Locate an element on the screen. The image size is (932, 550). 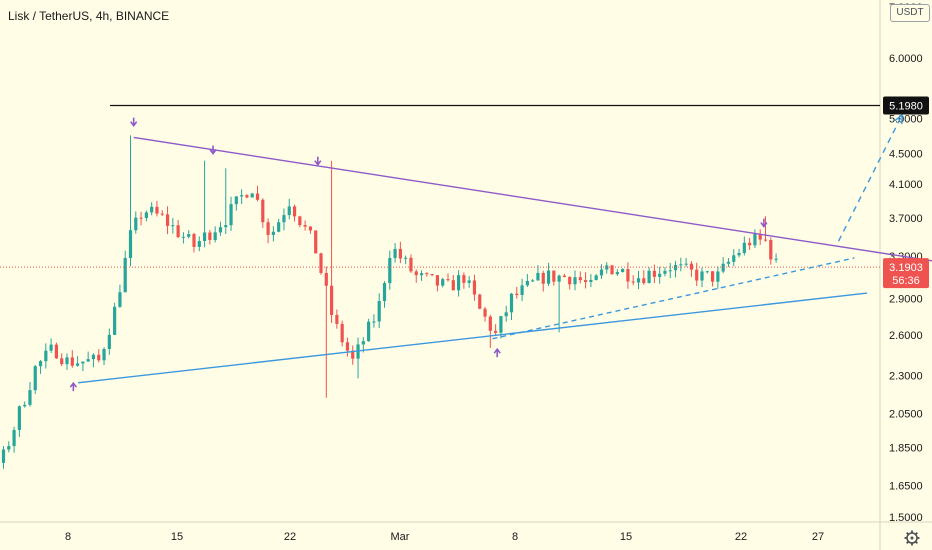
symbol-title: Lisk / TetherUS, 4h, BINANCE is located at coordinates (89, 16).